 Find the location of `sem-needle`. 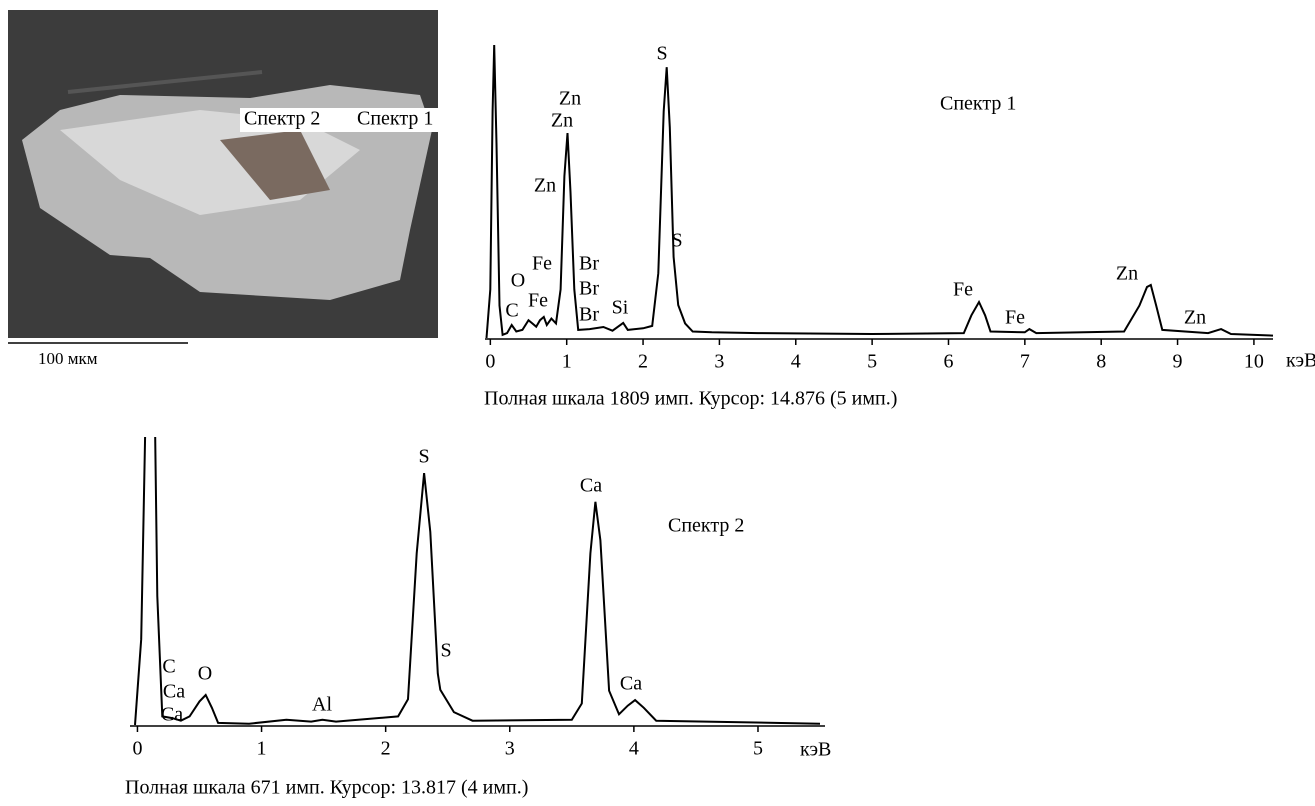

sem-needle is located at coordinates (165, 82).